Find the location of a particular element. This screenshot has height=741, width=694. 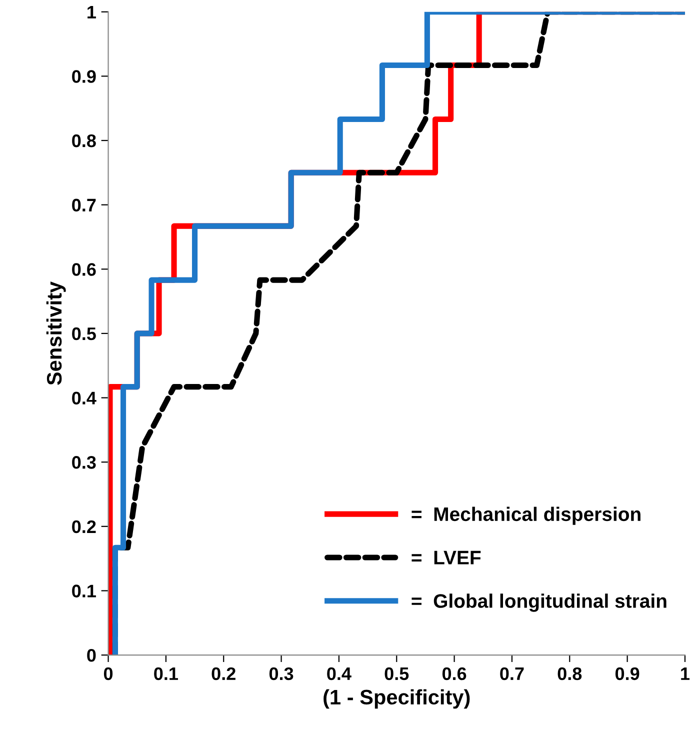

x-tick-label: 0.5 is located at coordinates (396, 673).